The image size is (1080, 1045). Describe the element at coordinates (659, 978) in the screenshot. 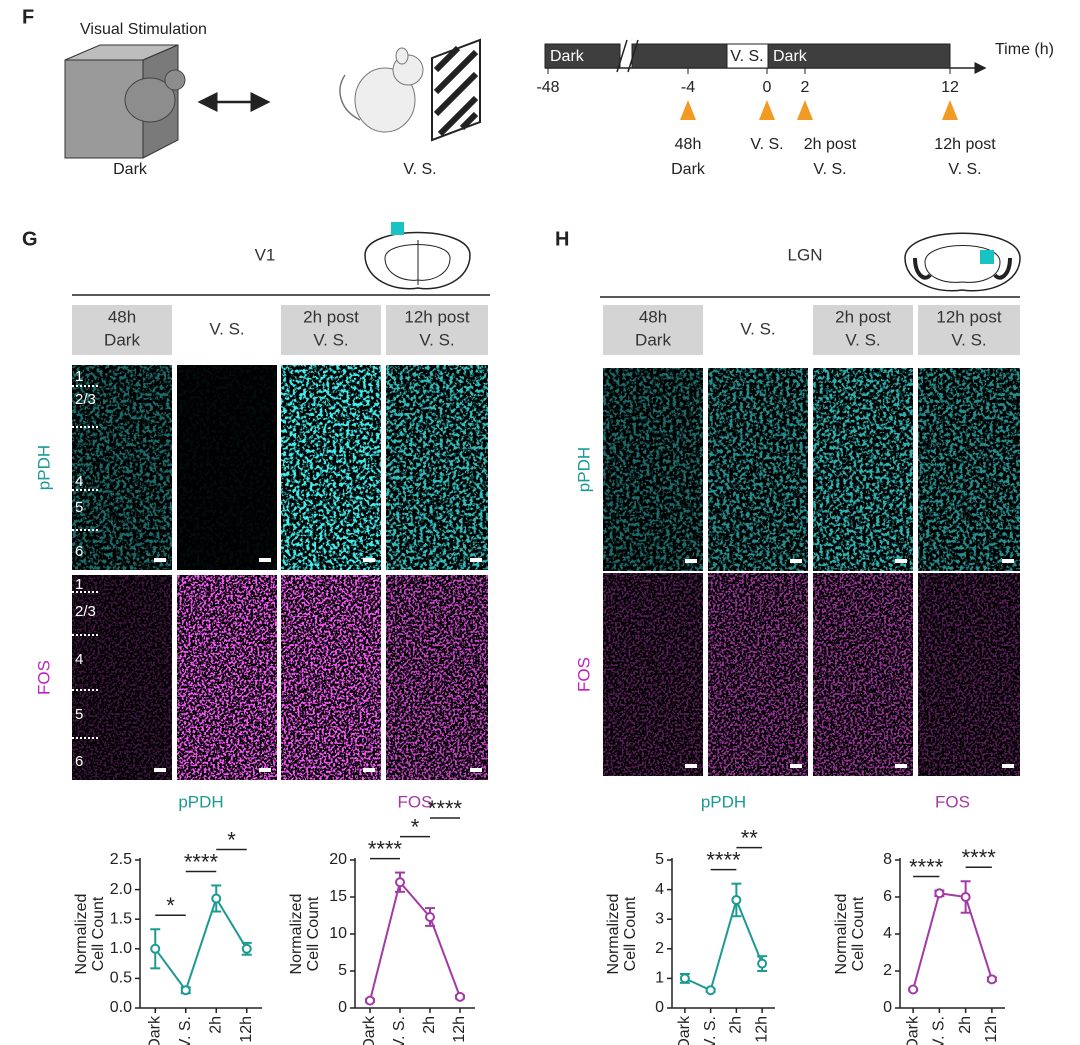

I see `y-tick-label: 1` at that location.